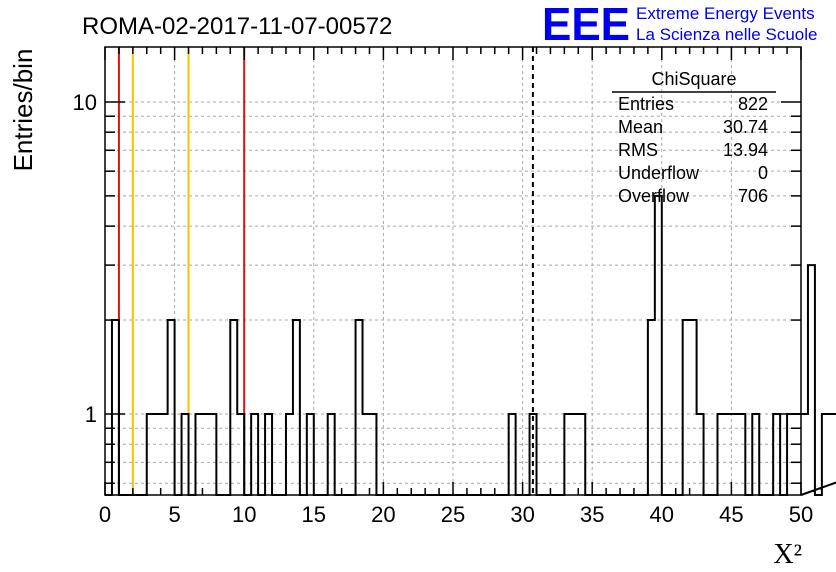 The image size is (836, 572). What do you see at coordinates (244, 514) in the screenshot?
I see `x-tick-label: 10` at bounding box center [244, 514].